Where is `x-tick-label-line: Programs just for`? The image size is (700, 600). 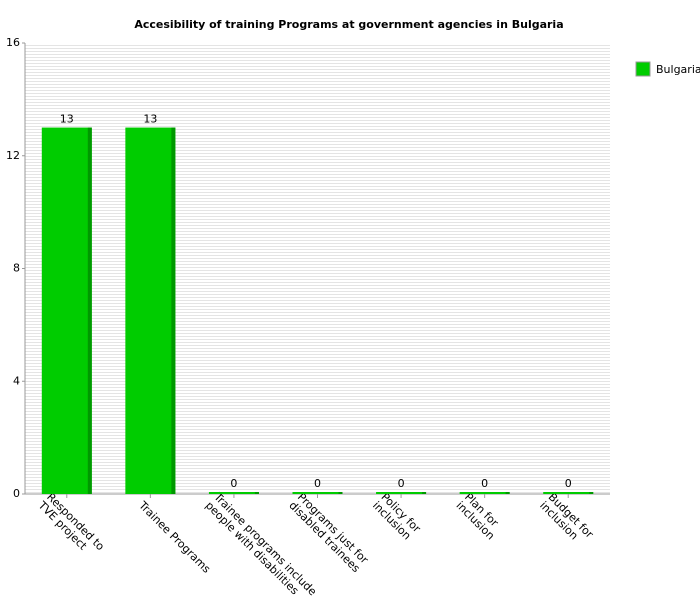 x-tick-label-line: Programs just for is located at coordinates (333, 528).